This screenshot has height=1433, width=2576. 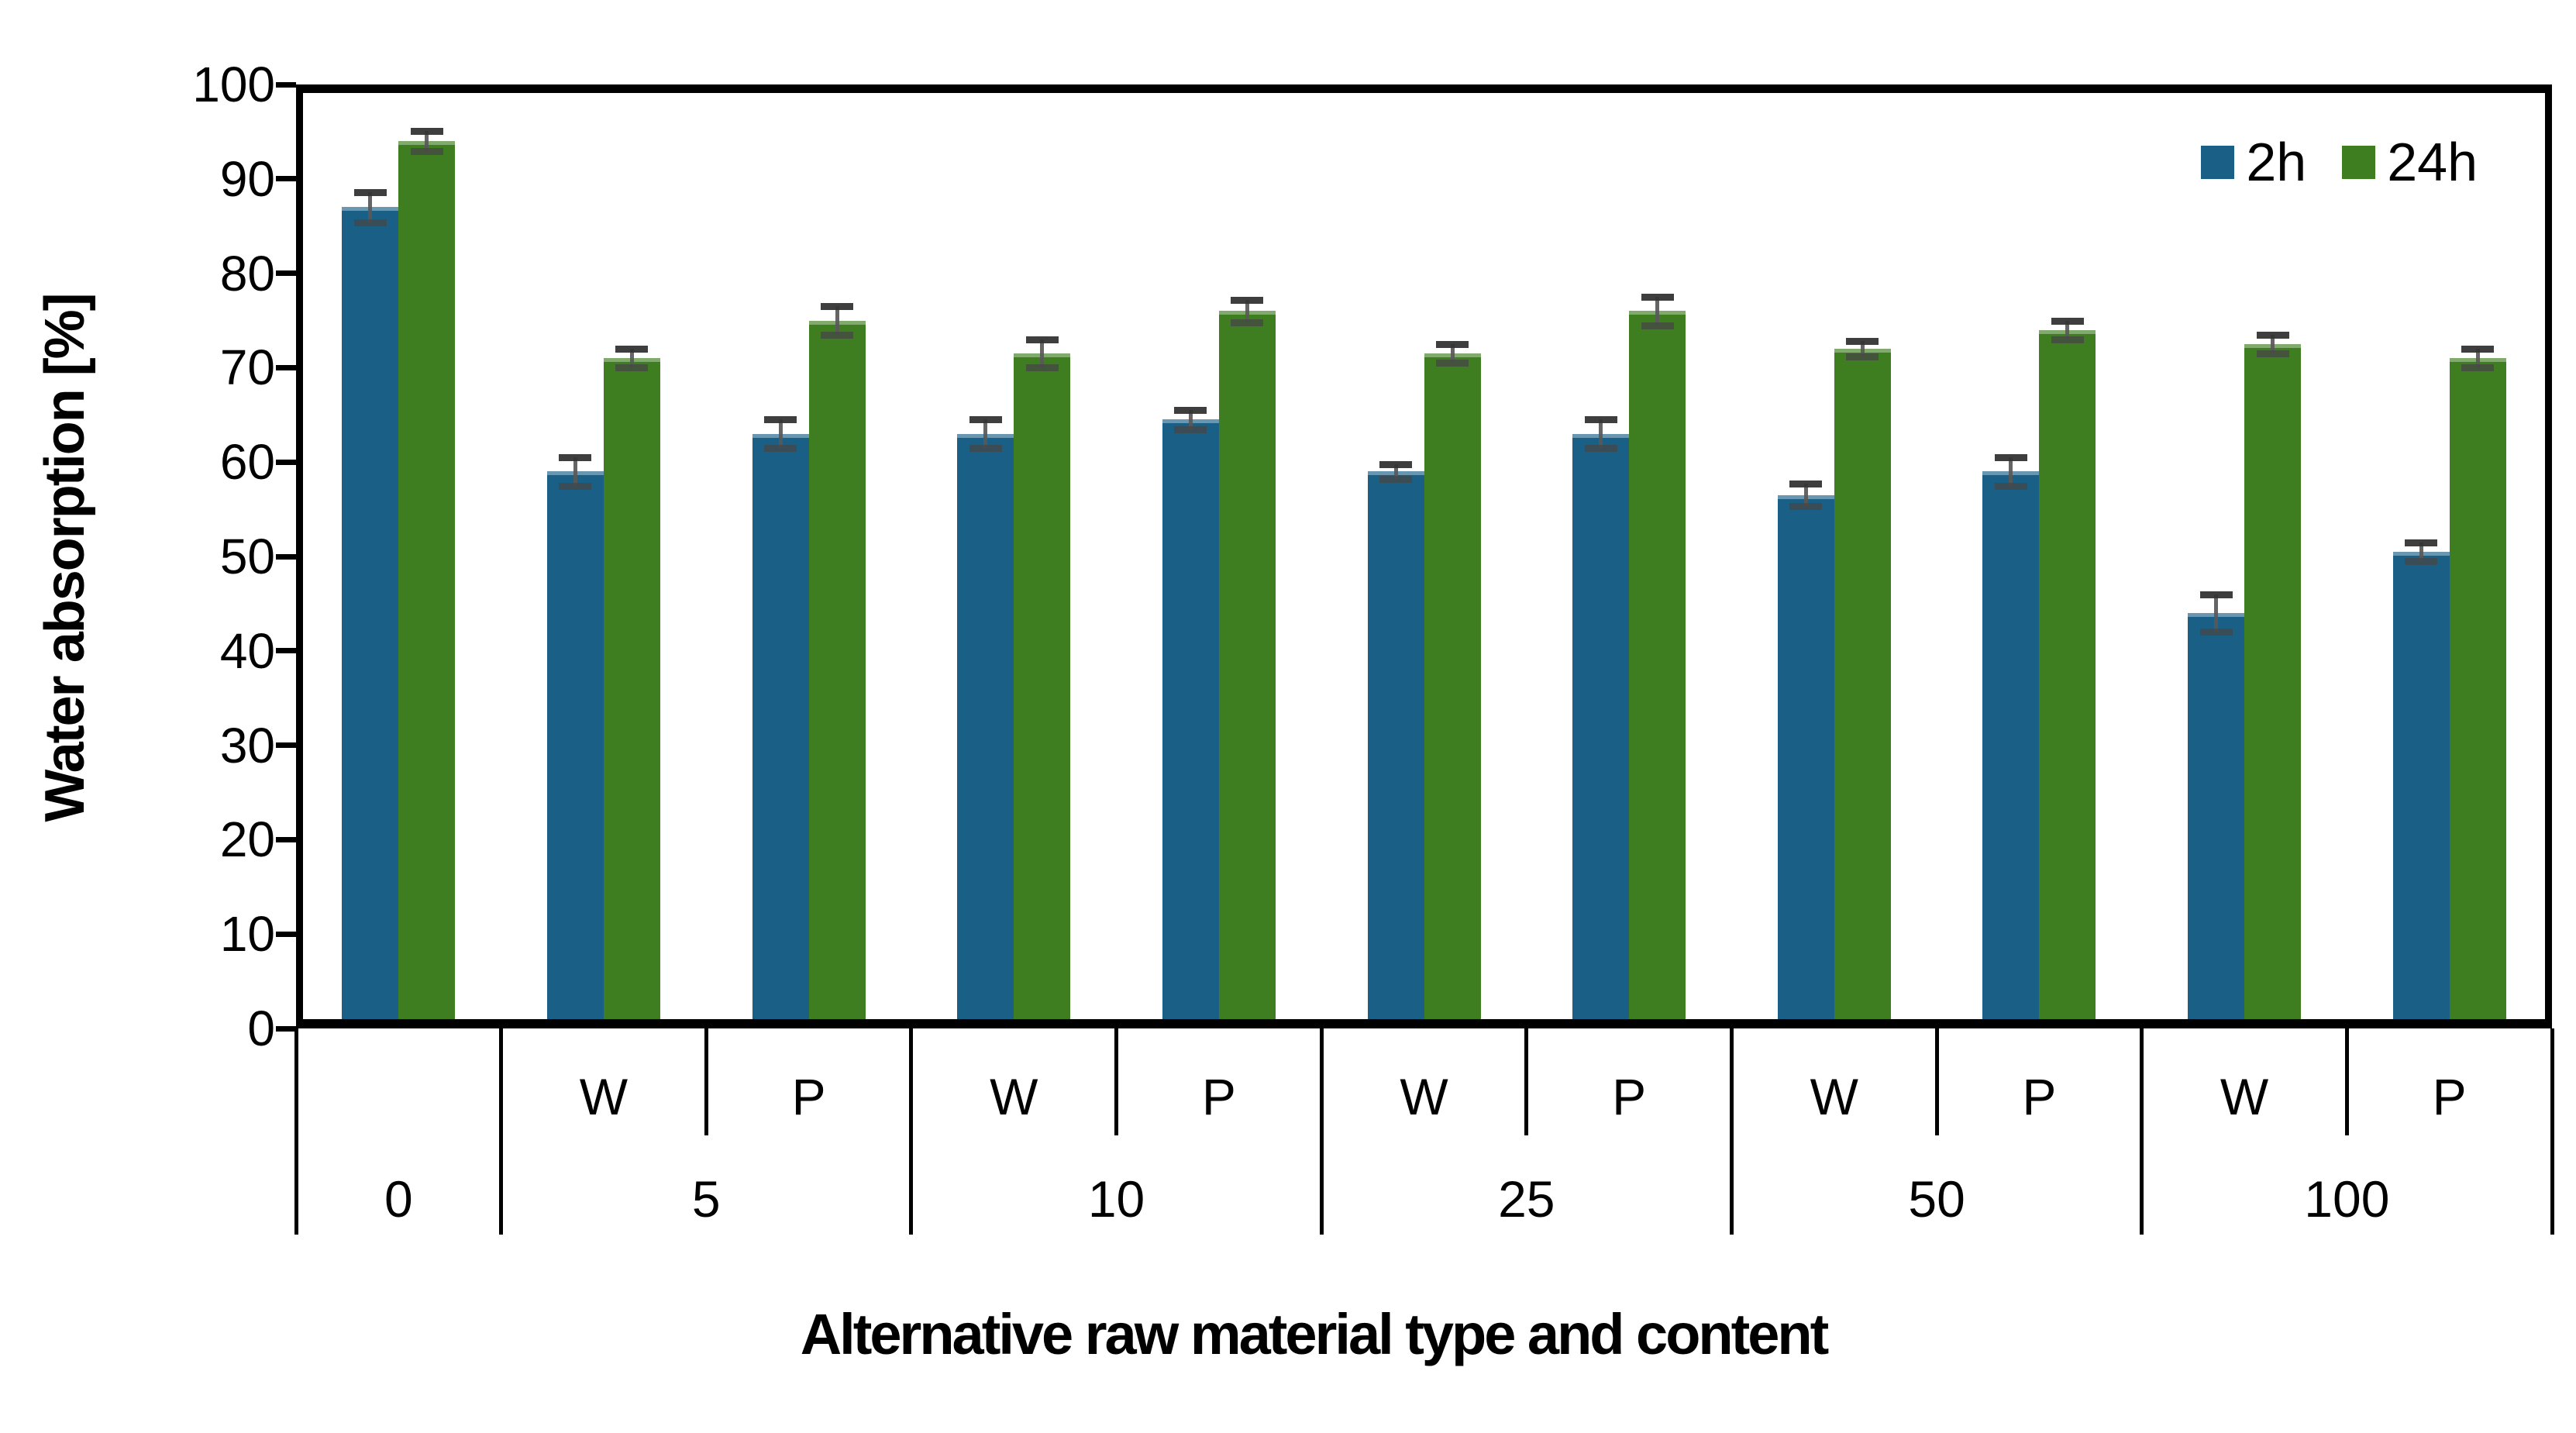 I want to click on bar-24h-25W, so click(x=1452, y=690).